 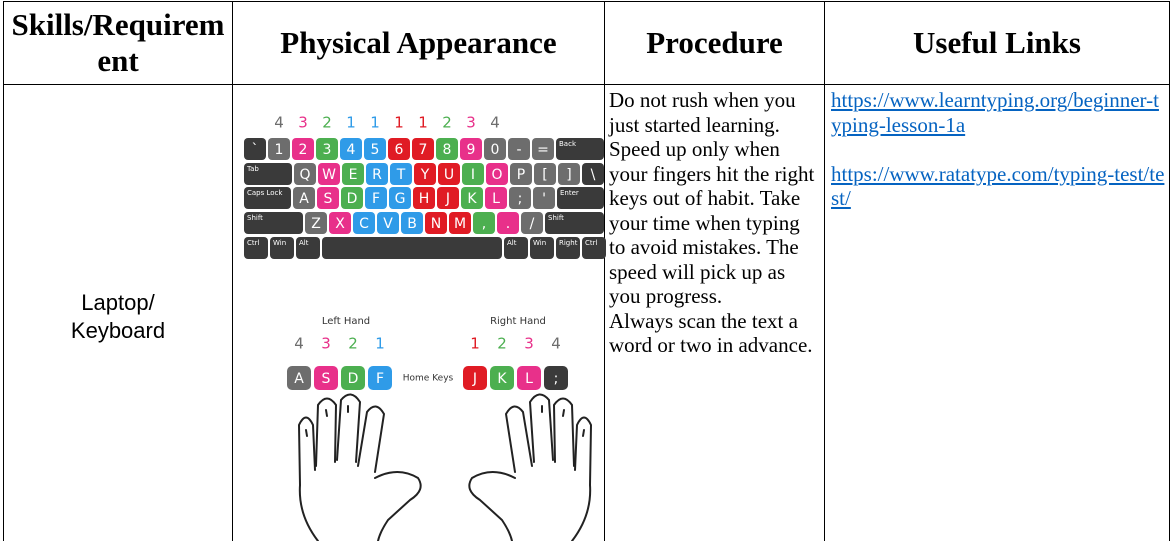 I want to click on key-label: ;, so click(x=520, y=199).